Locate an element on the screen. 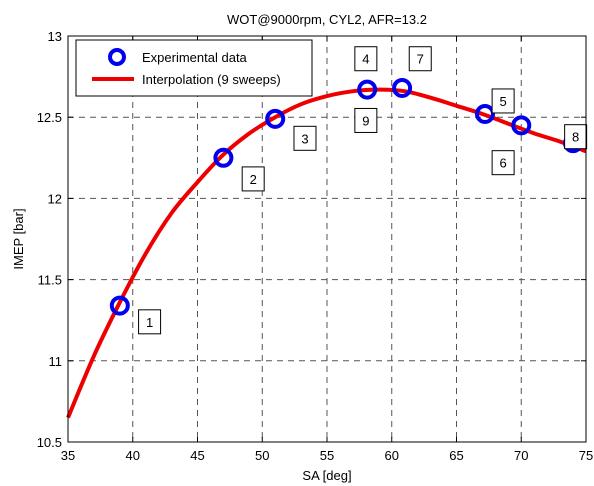 Image resolution: width=594 pixels, height=486 pixels. point-label: 9 is located at coordinates (365, 120).